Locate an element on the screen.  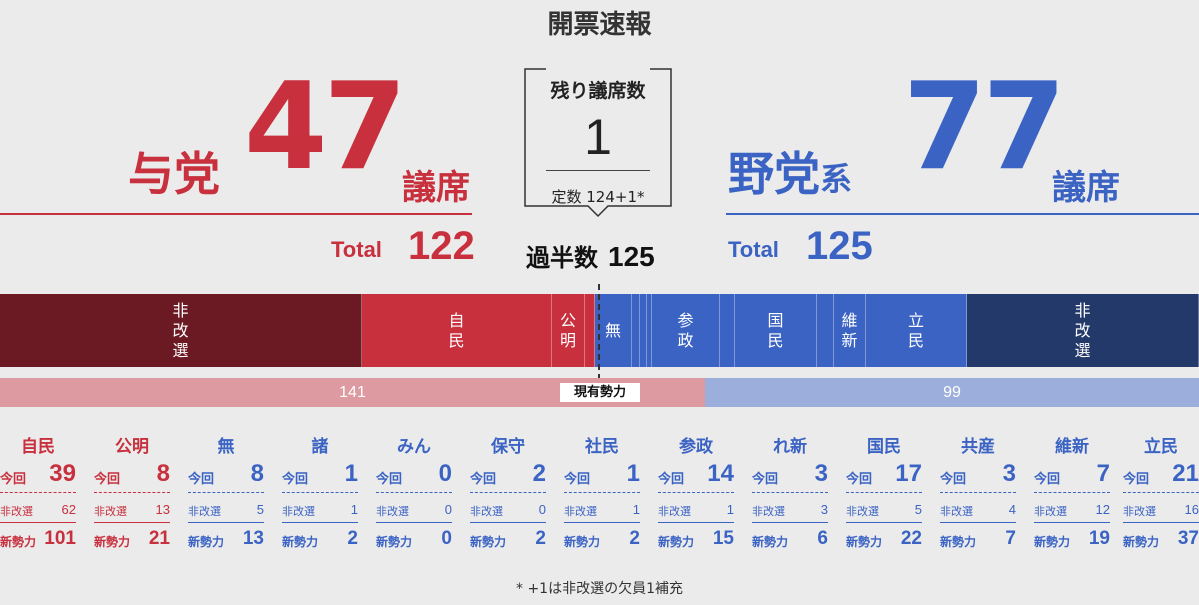
party-card: 無今回 8 非改選 5 新勢力 13 is located at coordinates (226, 492).